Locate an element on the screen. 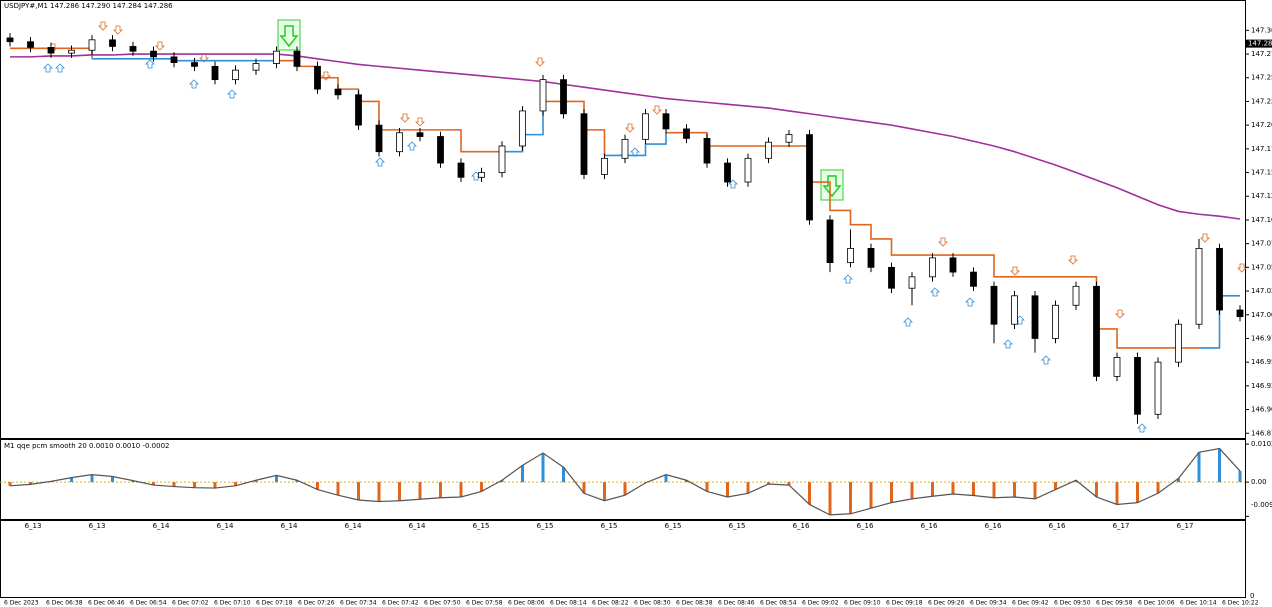 This screenshot has height=607, width=1272. x-tick-label: 6 Dec 06:46 is located at coordinates (106, 603).